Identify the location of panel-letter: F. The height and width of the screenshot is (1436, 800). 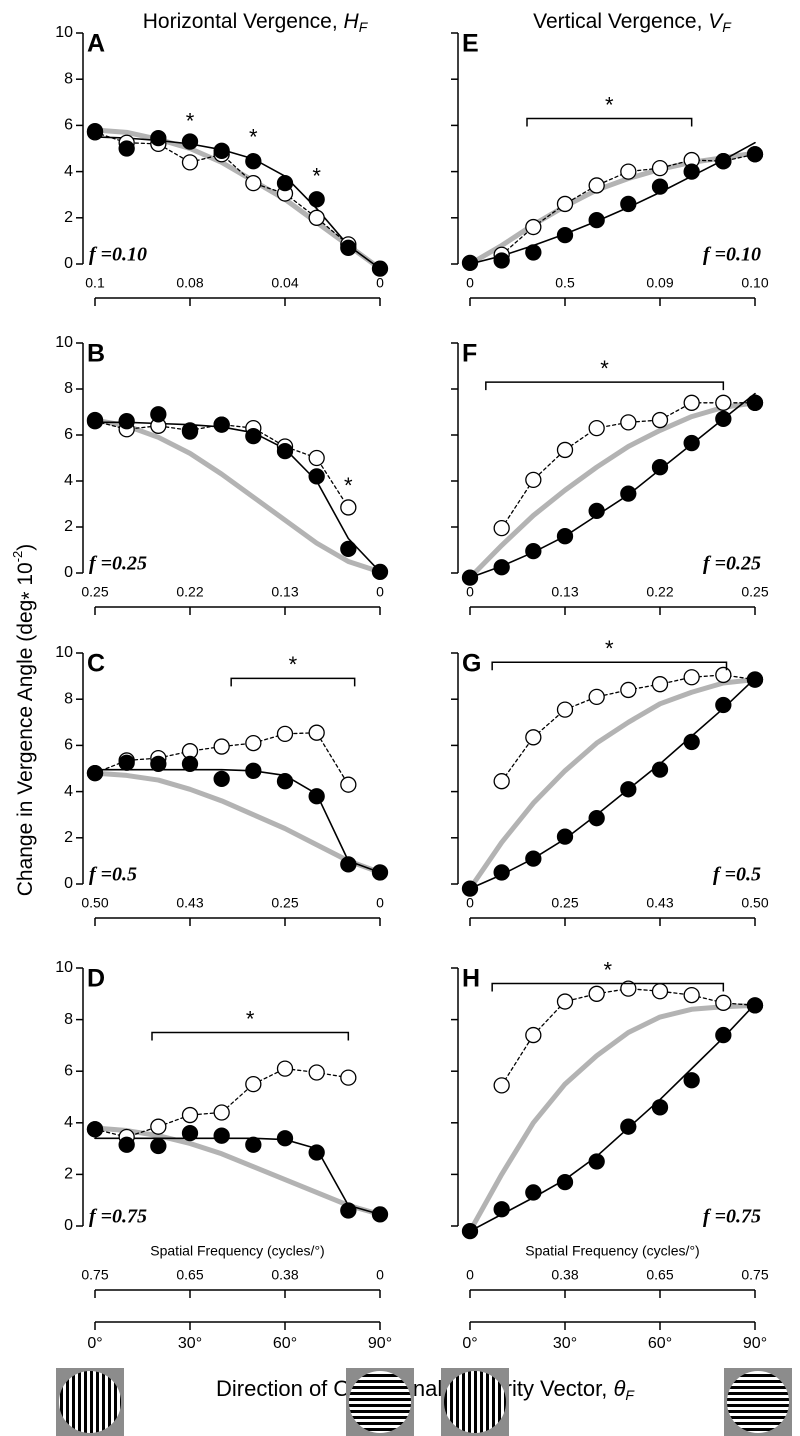
(469, 354).